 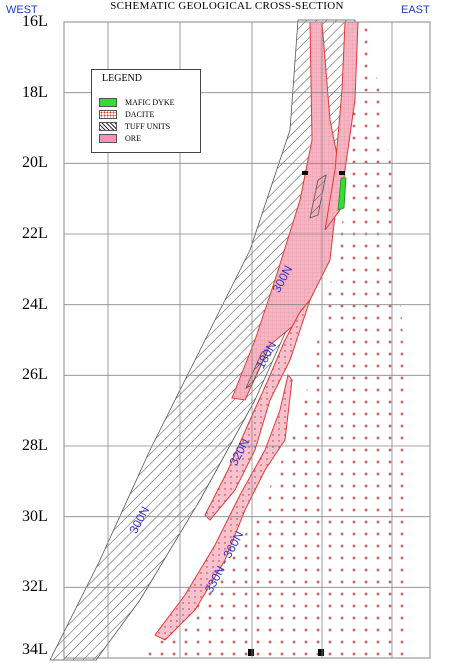 I want to click on level-label: 22L, so click(x=35, y=233).